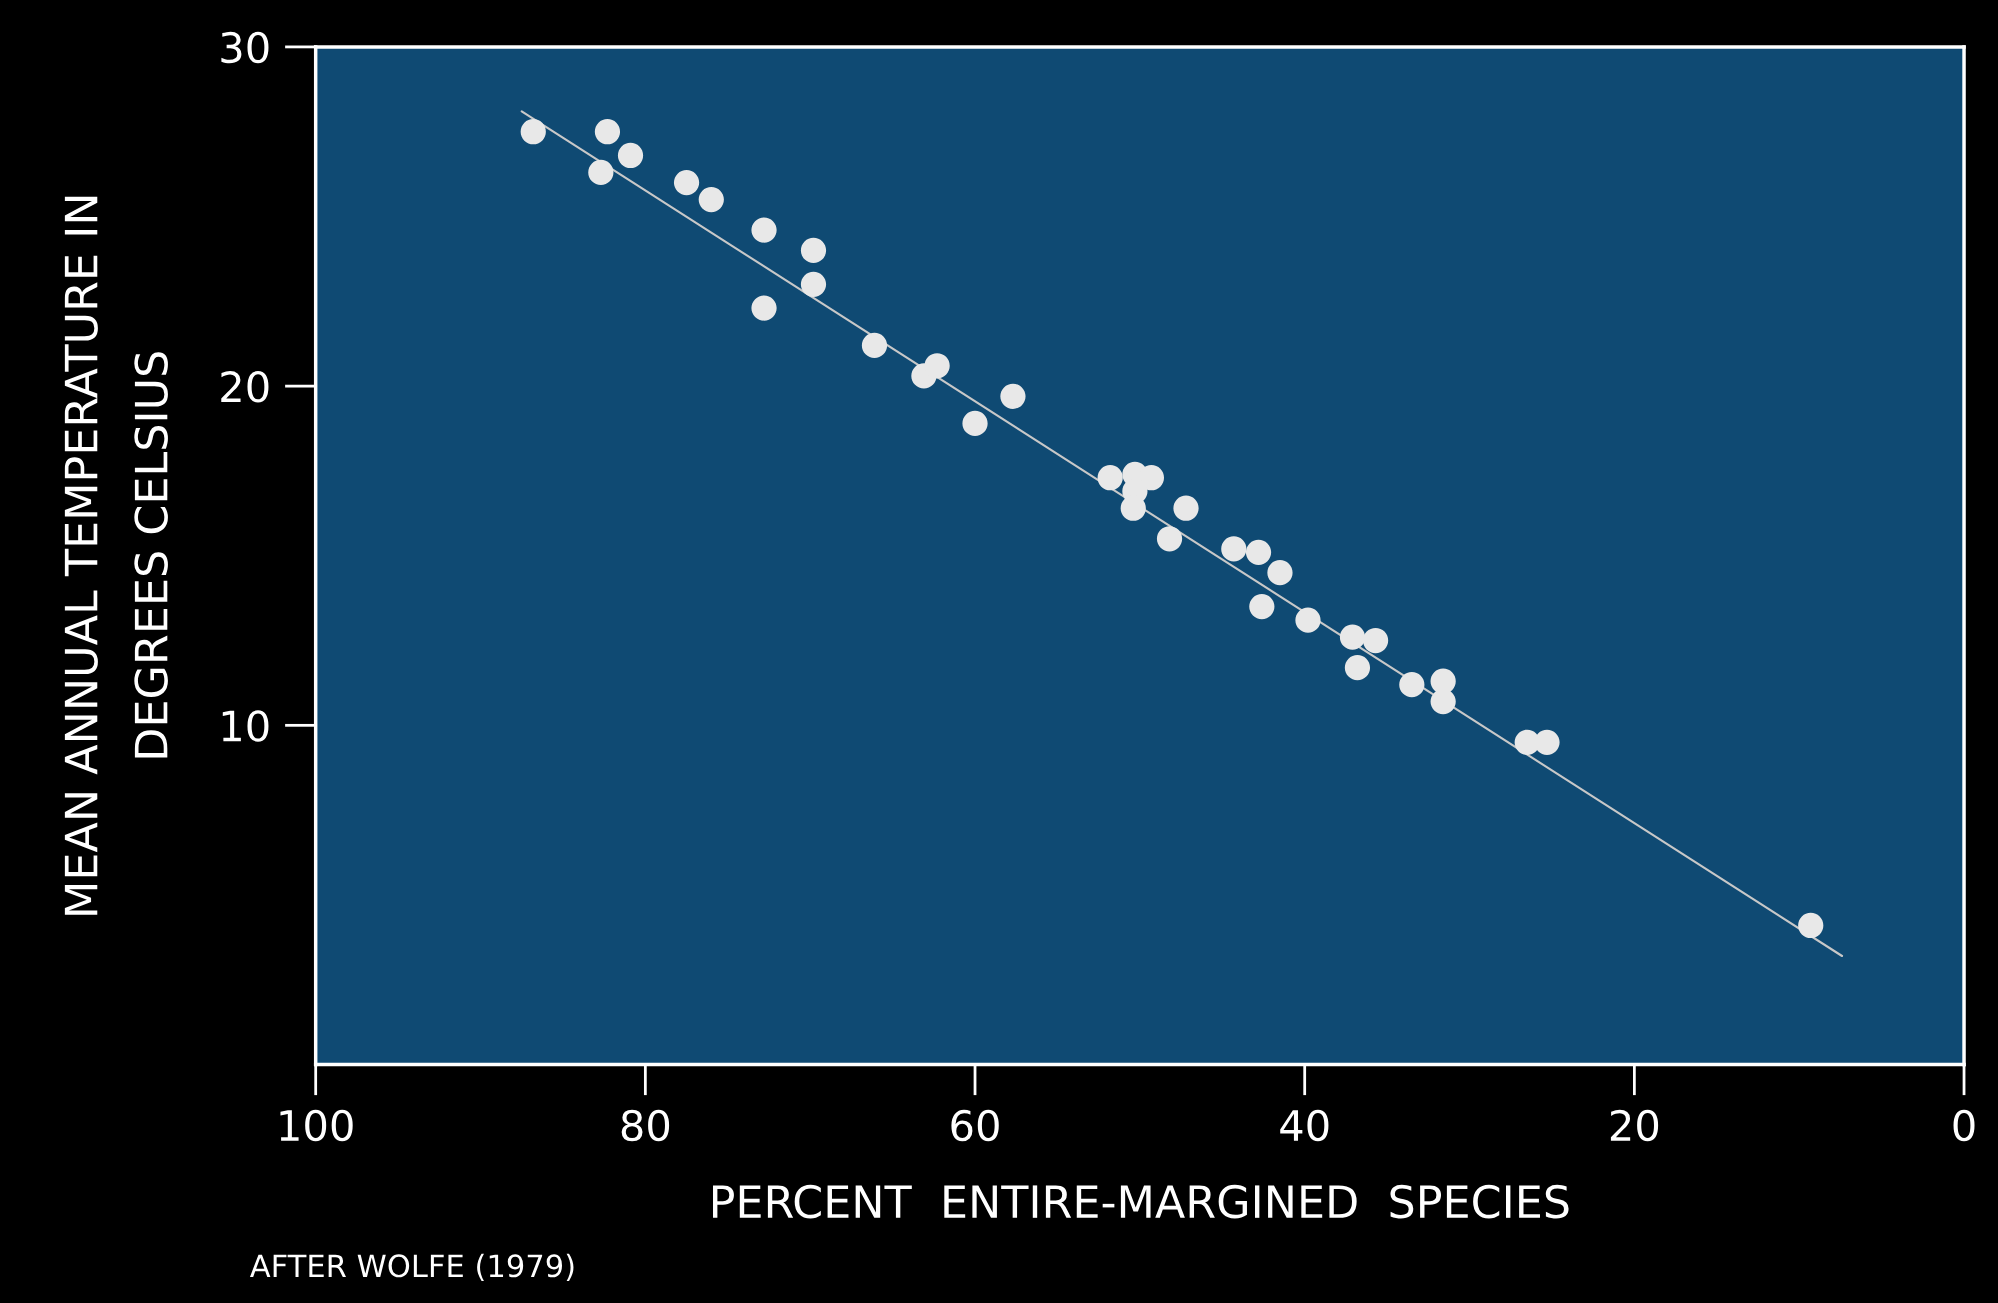 This screenshot has height=1303, width=1998. What do you see at coordinates (975, 1125) in the screenshot?
I see `x-tick-label: 60` at bounding box center [975, 1125].